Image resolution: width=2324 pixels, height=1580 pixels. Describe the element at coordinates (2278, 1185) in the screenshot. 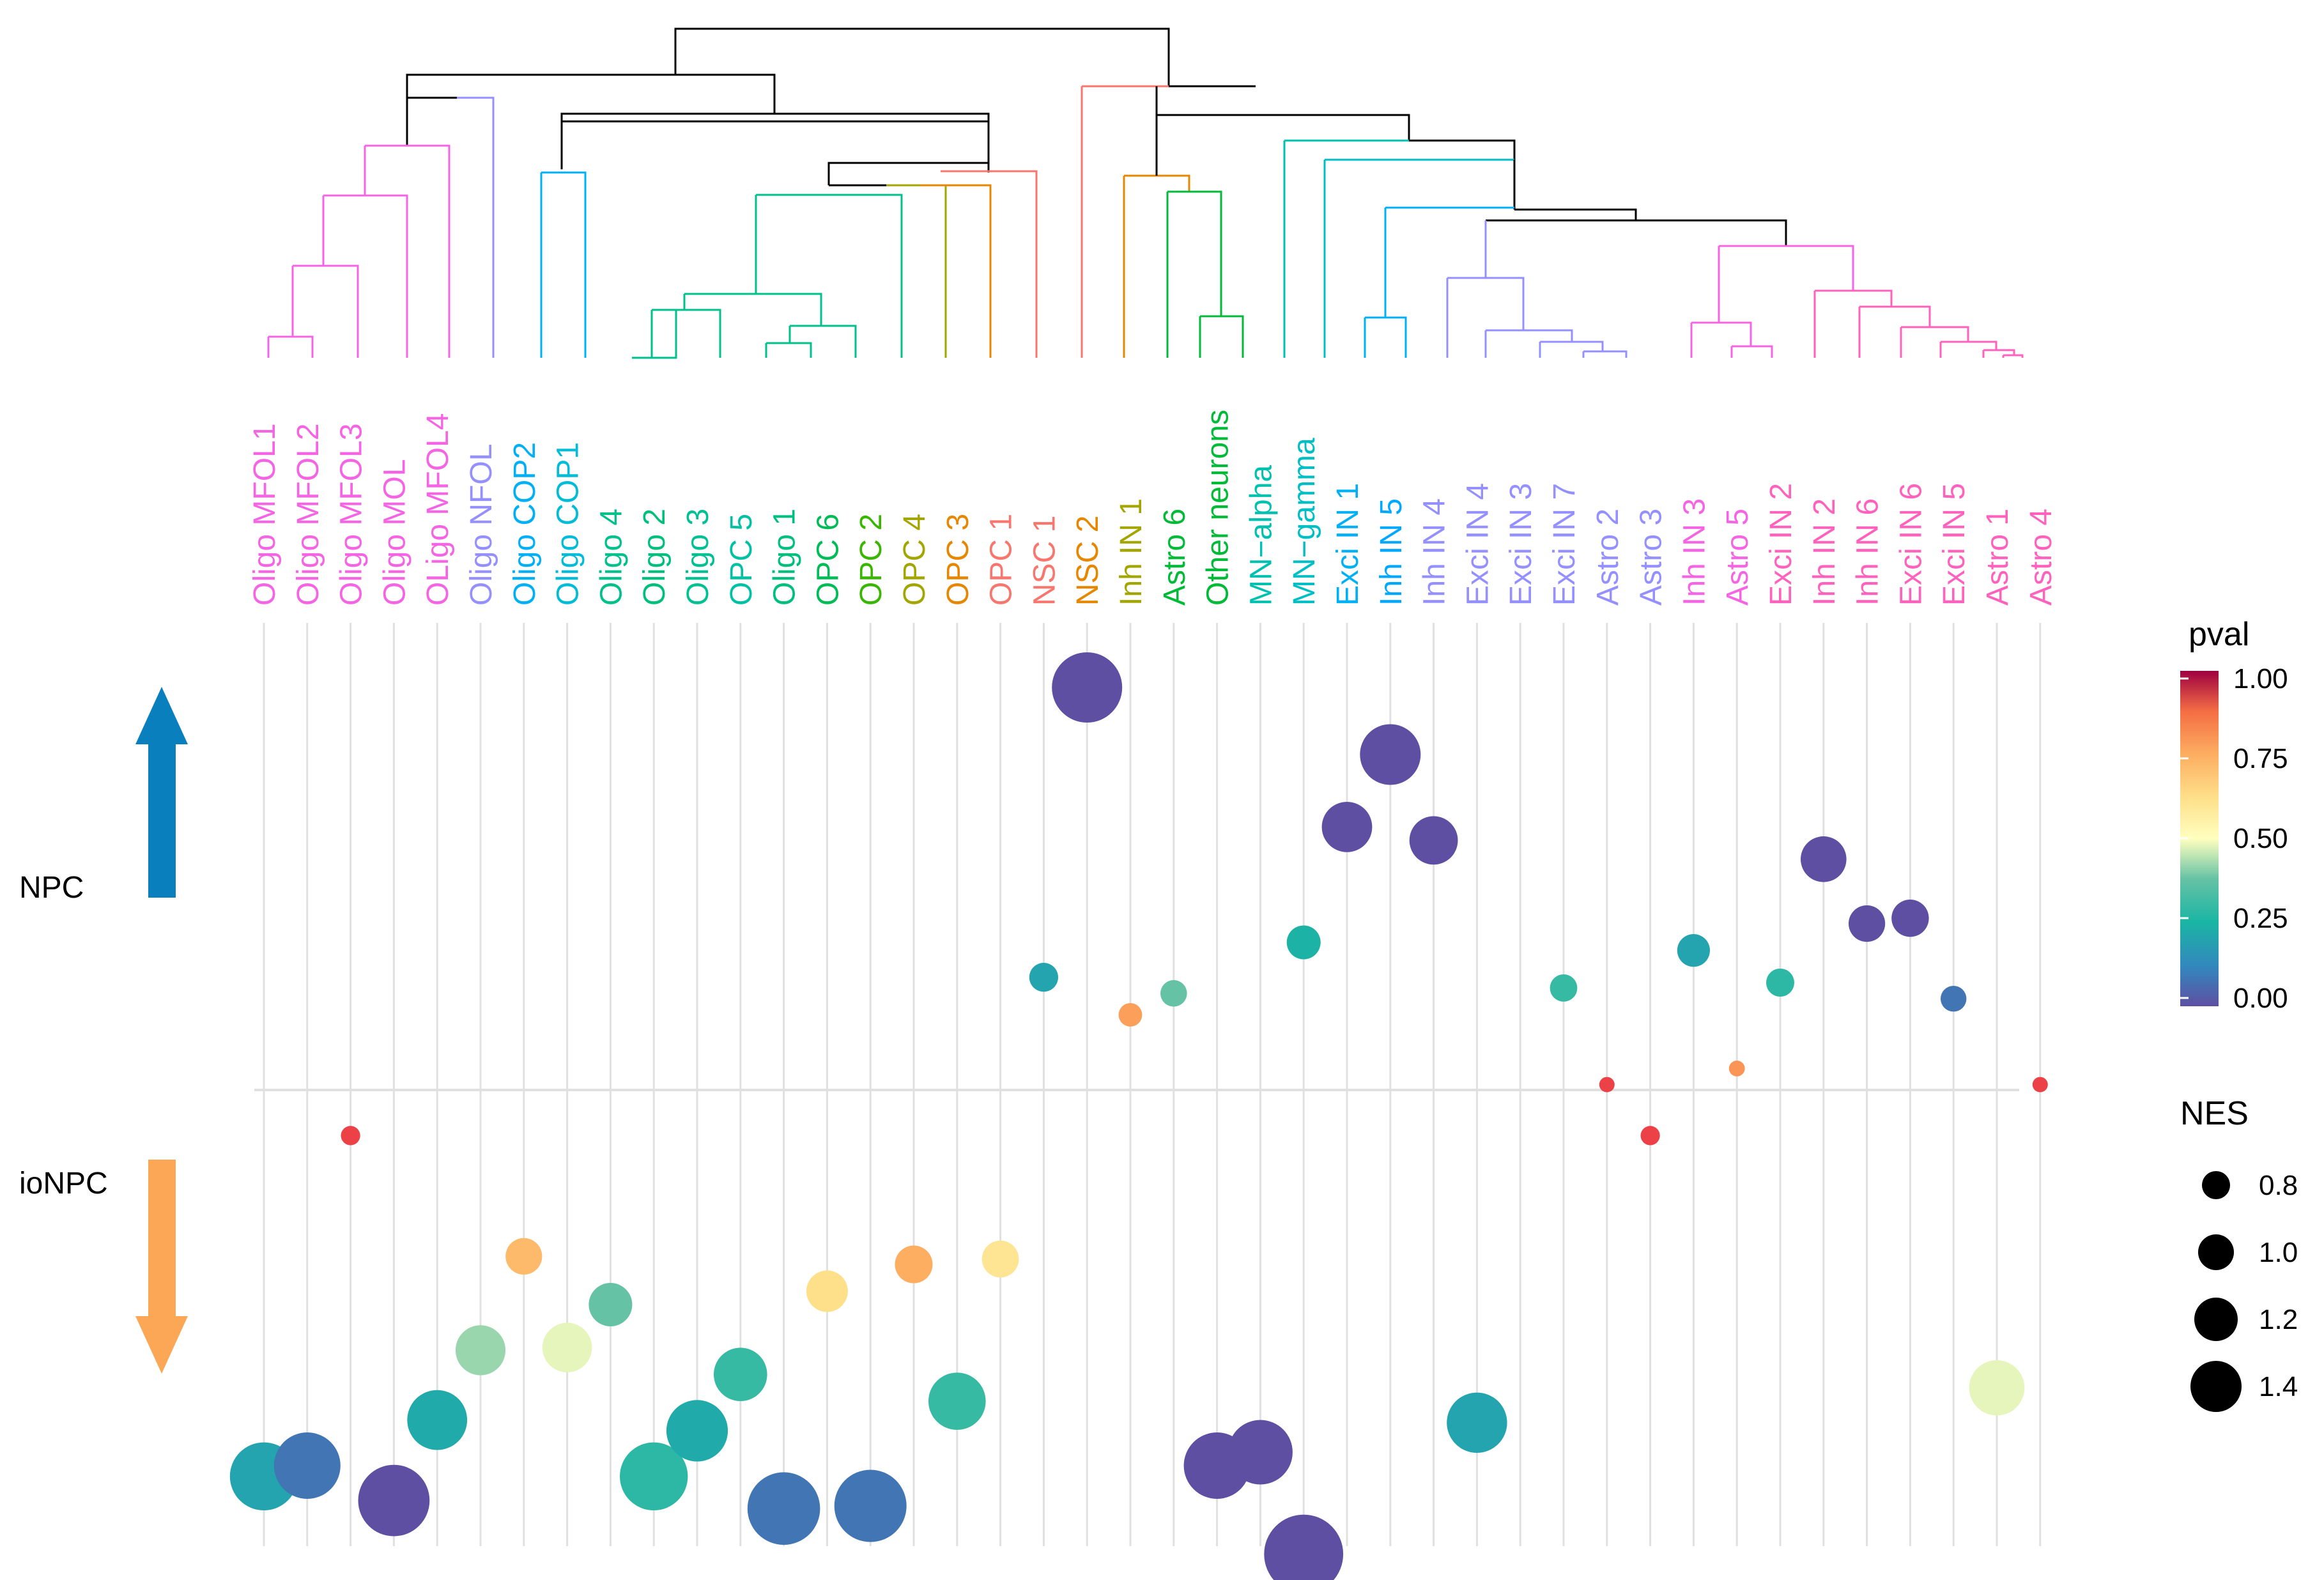

I see `size-legend-label: 0.8` at that location.